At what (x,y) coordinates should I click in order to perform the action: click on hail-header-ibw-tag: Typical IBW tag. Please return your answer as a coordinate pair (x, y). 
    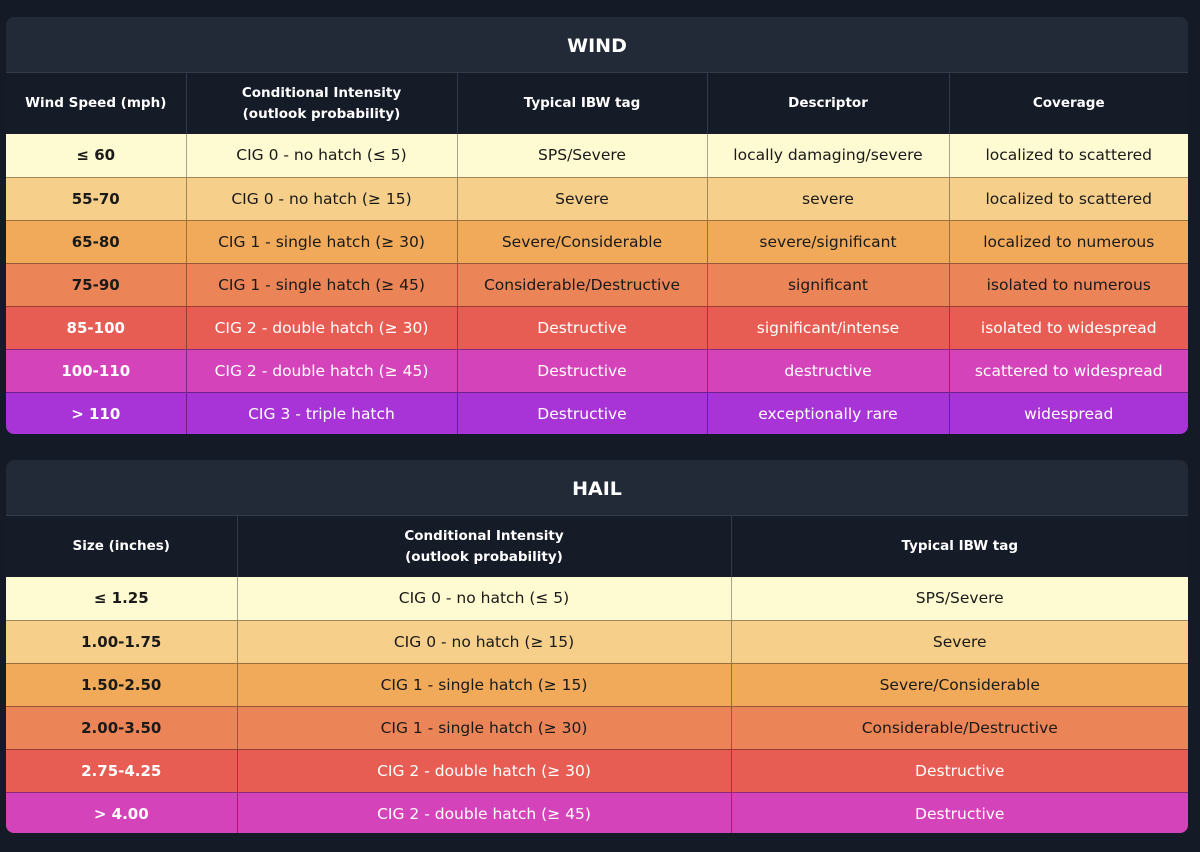
    Looking at the image, I should click on (959, 546).